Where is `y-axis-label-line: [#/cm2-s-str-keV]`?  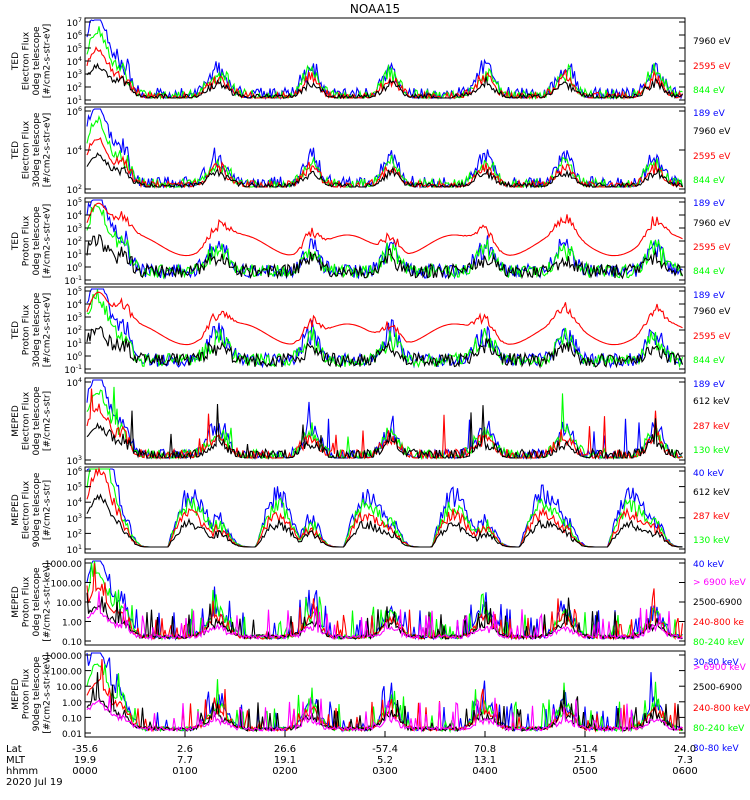
y-axis-label-line: [#/cm2-s-str-keV] is located at coordinates (48, 693).